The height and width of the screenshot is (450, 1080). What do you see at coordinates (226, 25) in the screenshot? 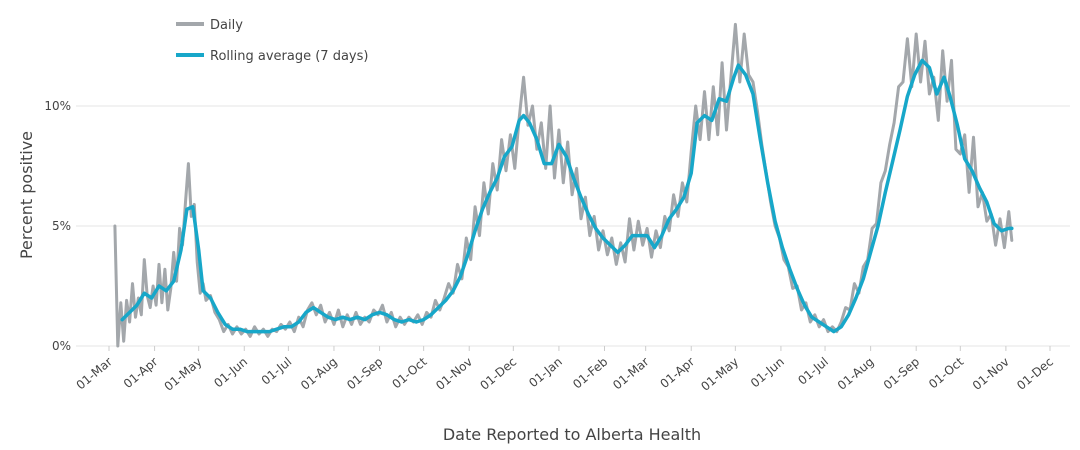
I see `legend-label-daily: Daily` at bounding box center [226, 25].